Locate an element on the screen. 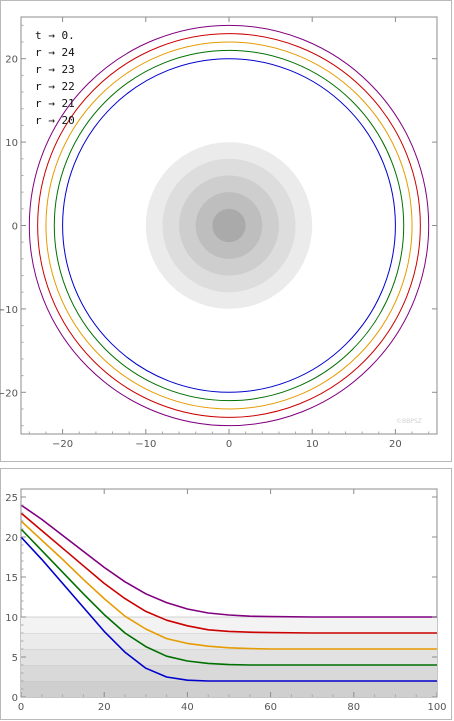 This screenshot has width=454, height=721. x-tick-label: 10 is located at coordinates (312, 444).